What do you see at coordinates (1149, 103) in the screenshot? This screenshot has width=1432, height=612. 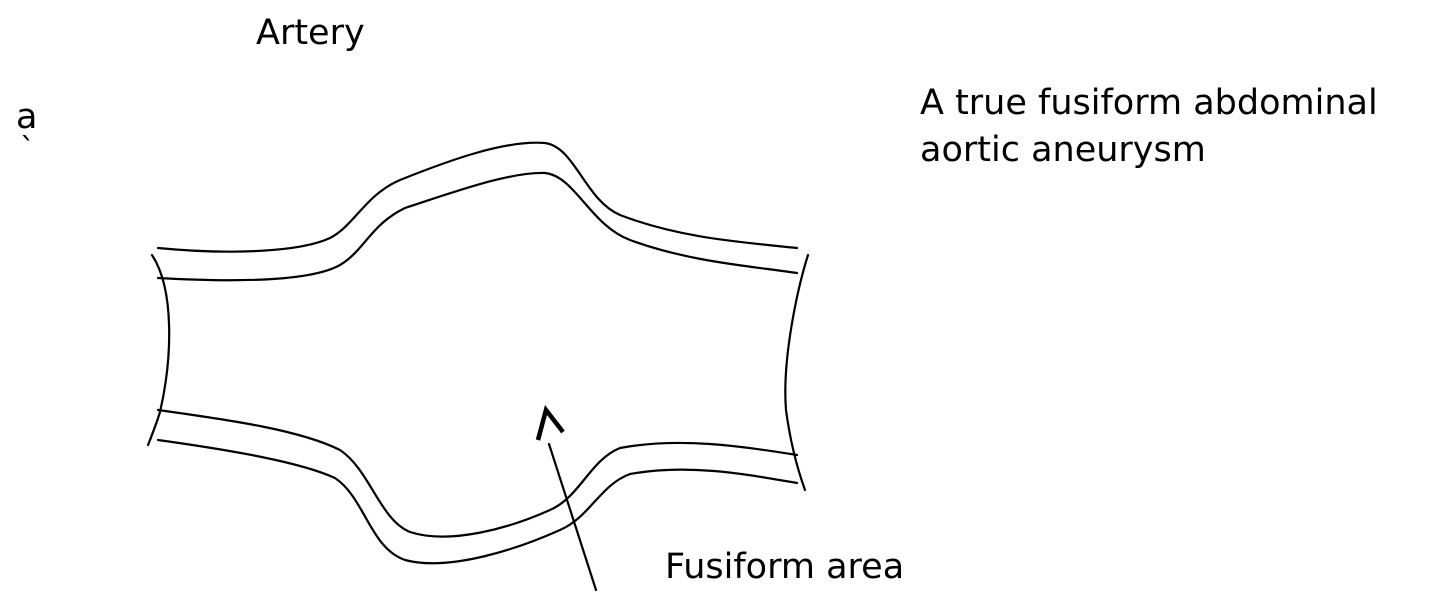 I see `caption-line-1: A true fusiform abdominal` at bounding box center [1149, 103].